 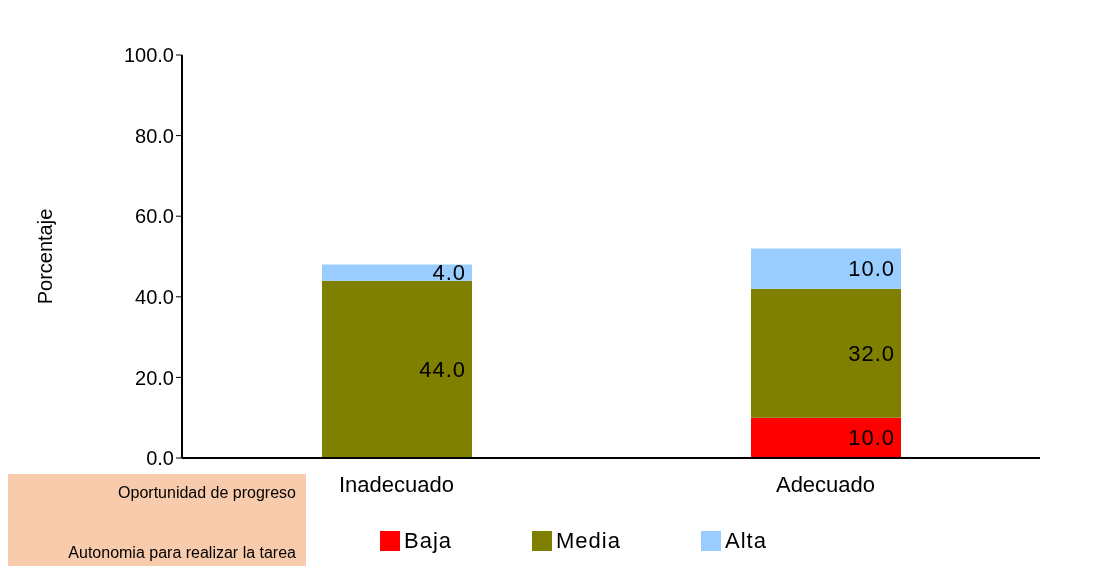 What do you see at coordinates (745, 541) in the screenshot?
I see `legend-label: Alta` at bounding box center [745, 541].